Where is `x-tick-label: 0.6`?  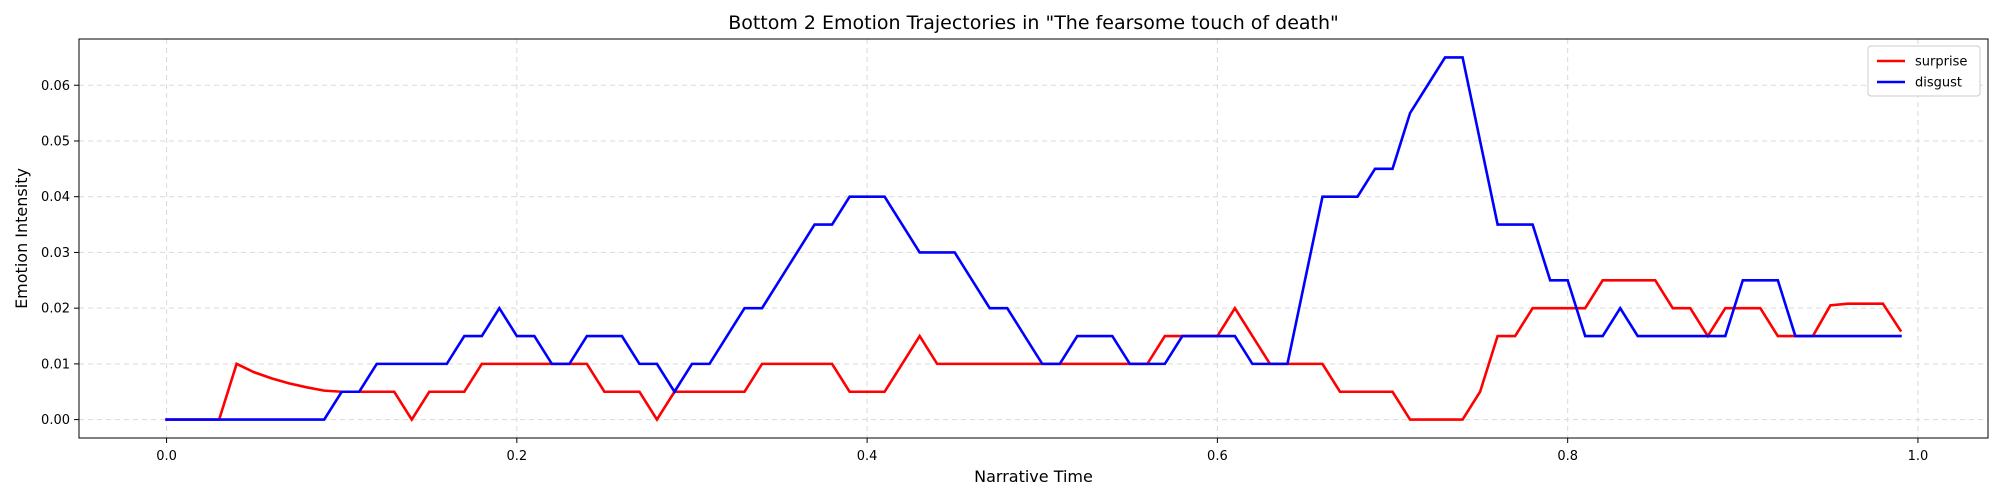 x-tick-label: 0.6 is located at coordinates (1217, 456).